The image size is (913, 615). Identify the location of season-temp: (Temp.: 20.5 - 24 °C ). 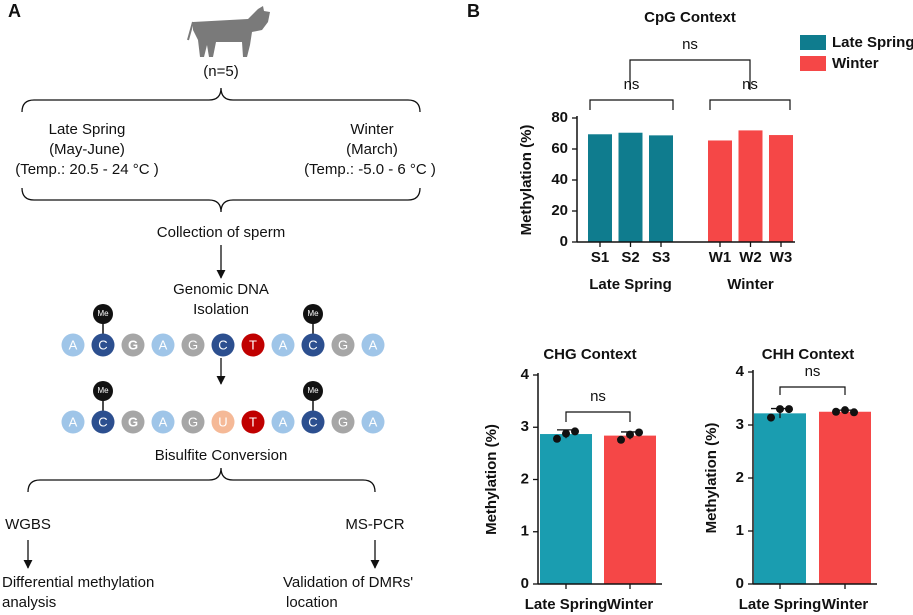
(87, 169).